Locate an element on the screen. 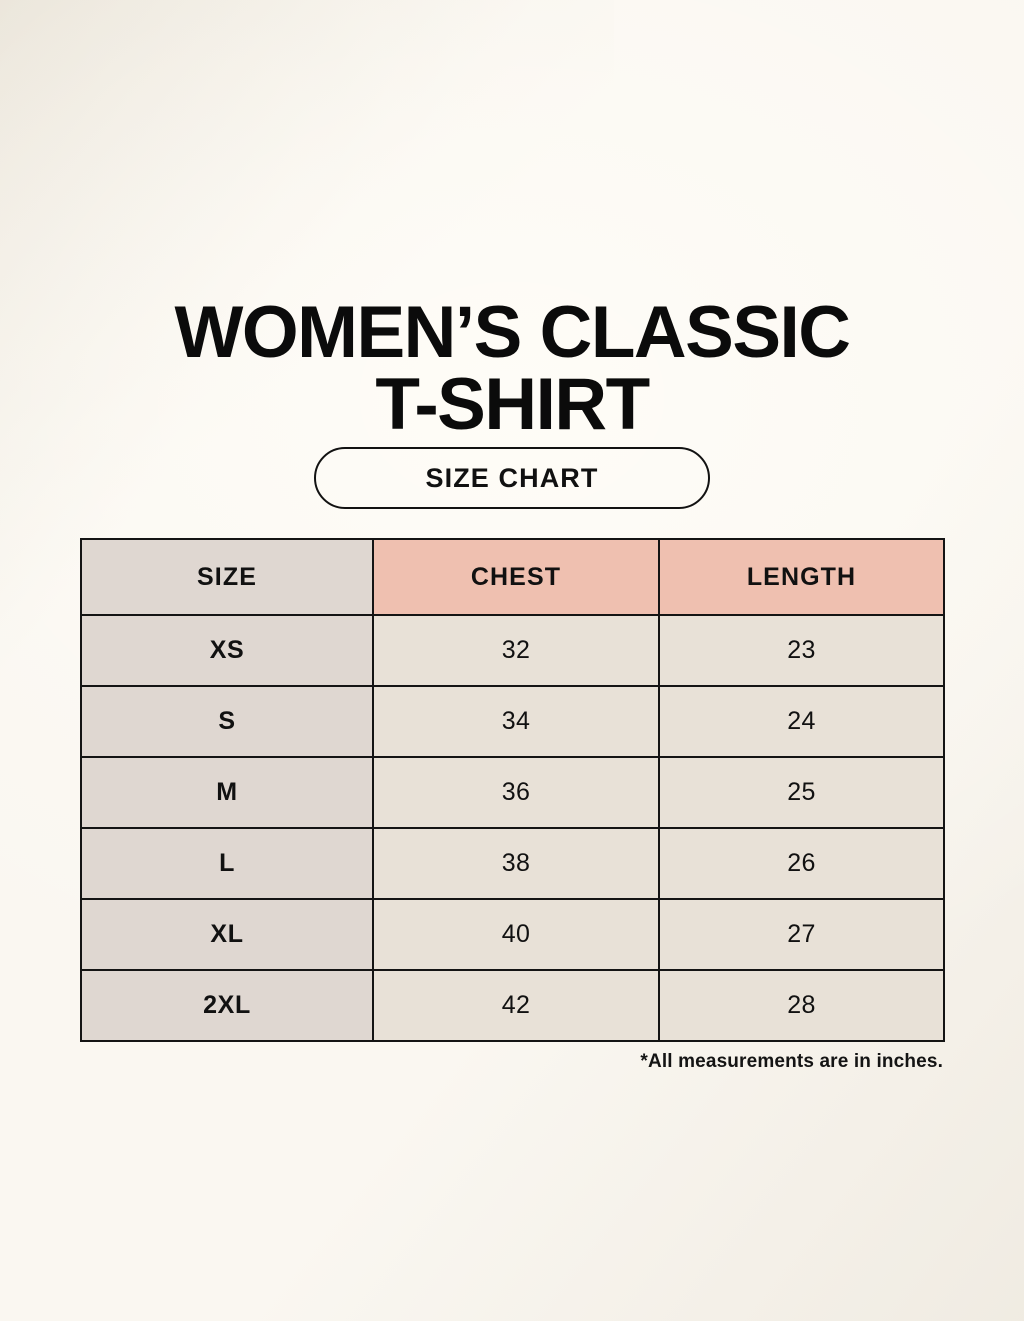 Image resolution: width=1024 pixels, height=1321 pixels. cell-chest: 38 is located at coordinates (516, 863).